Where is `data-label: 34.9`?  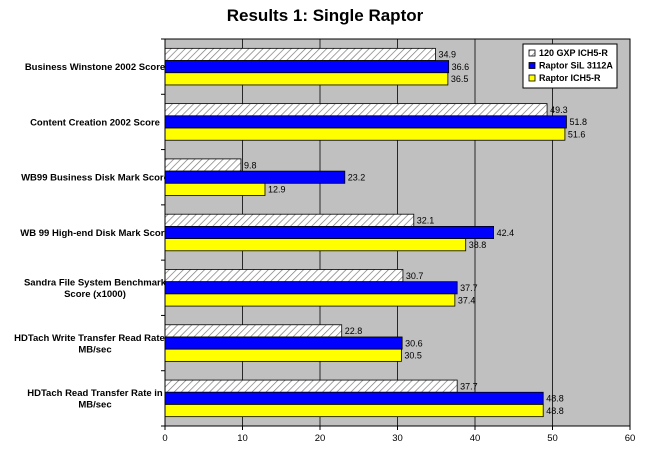
data-label: 34.9 is located at coordinates (447, 55).